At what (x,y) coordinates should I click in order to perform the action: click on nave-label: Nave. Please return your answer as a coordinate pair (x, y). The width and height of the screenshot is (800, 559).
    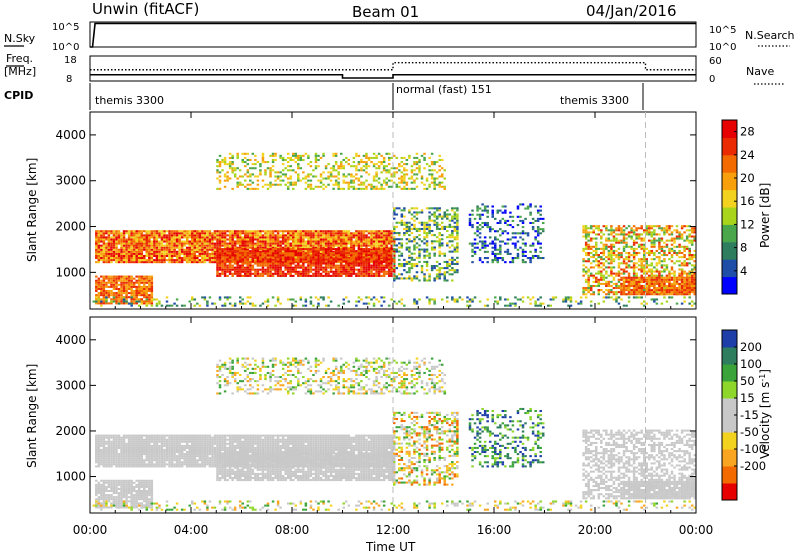
    Looking at the image, I should click on (760, 71).